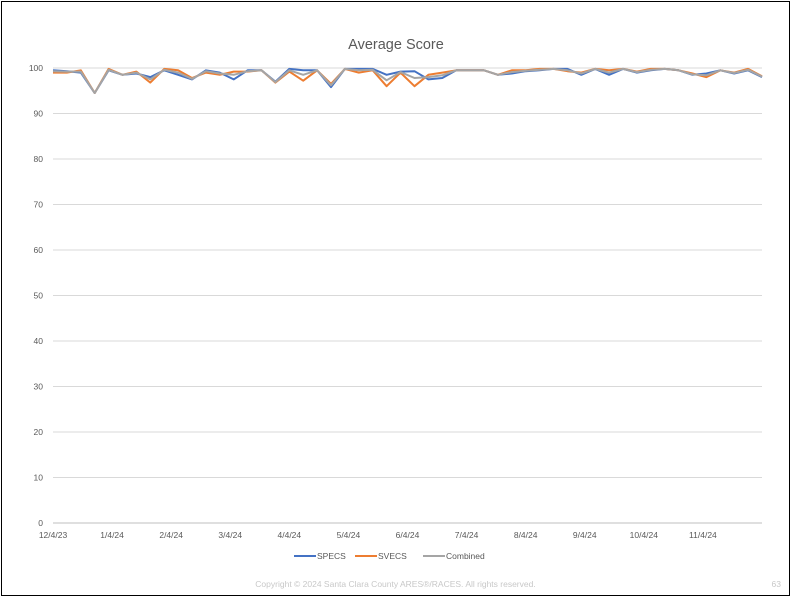 This screenshot has height=597, width=791. Describe the element at coordinates (585, 535) in the screenshot. I see `x-tick-label: 9/4/24` at that location.